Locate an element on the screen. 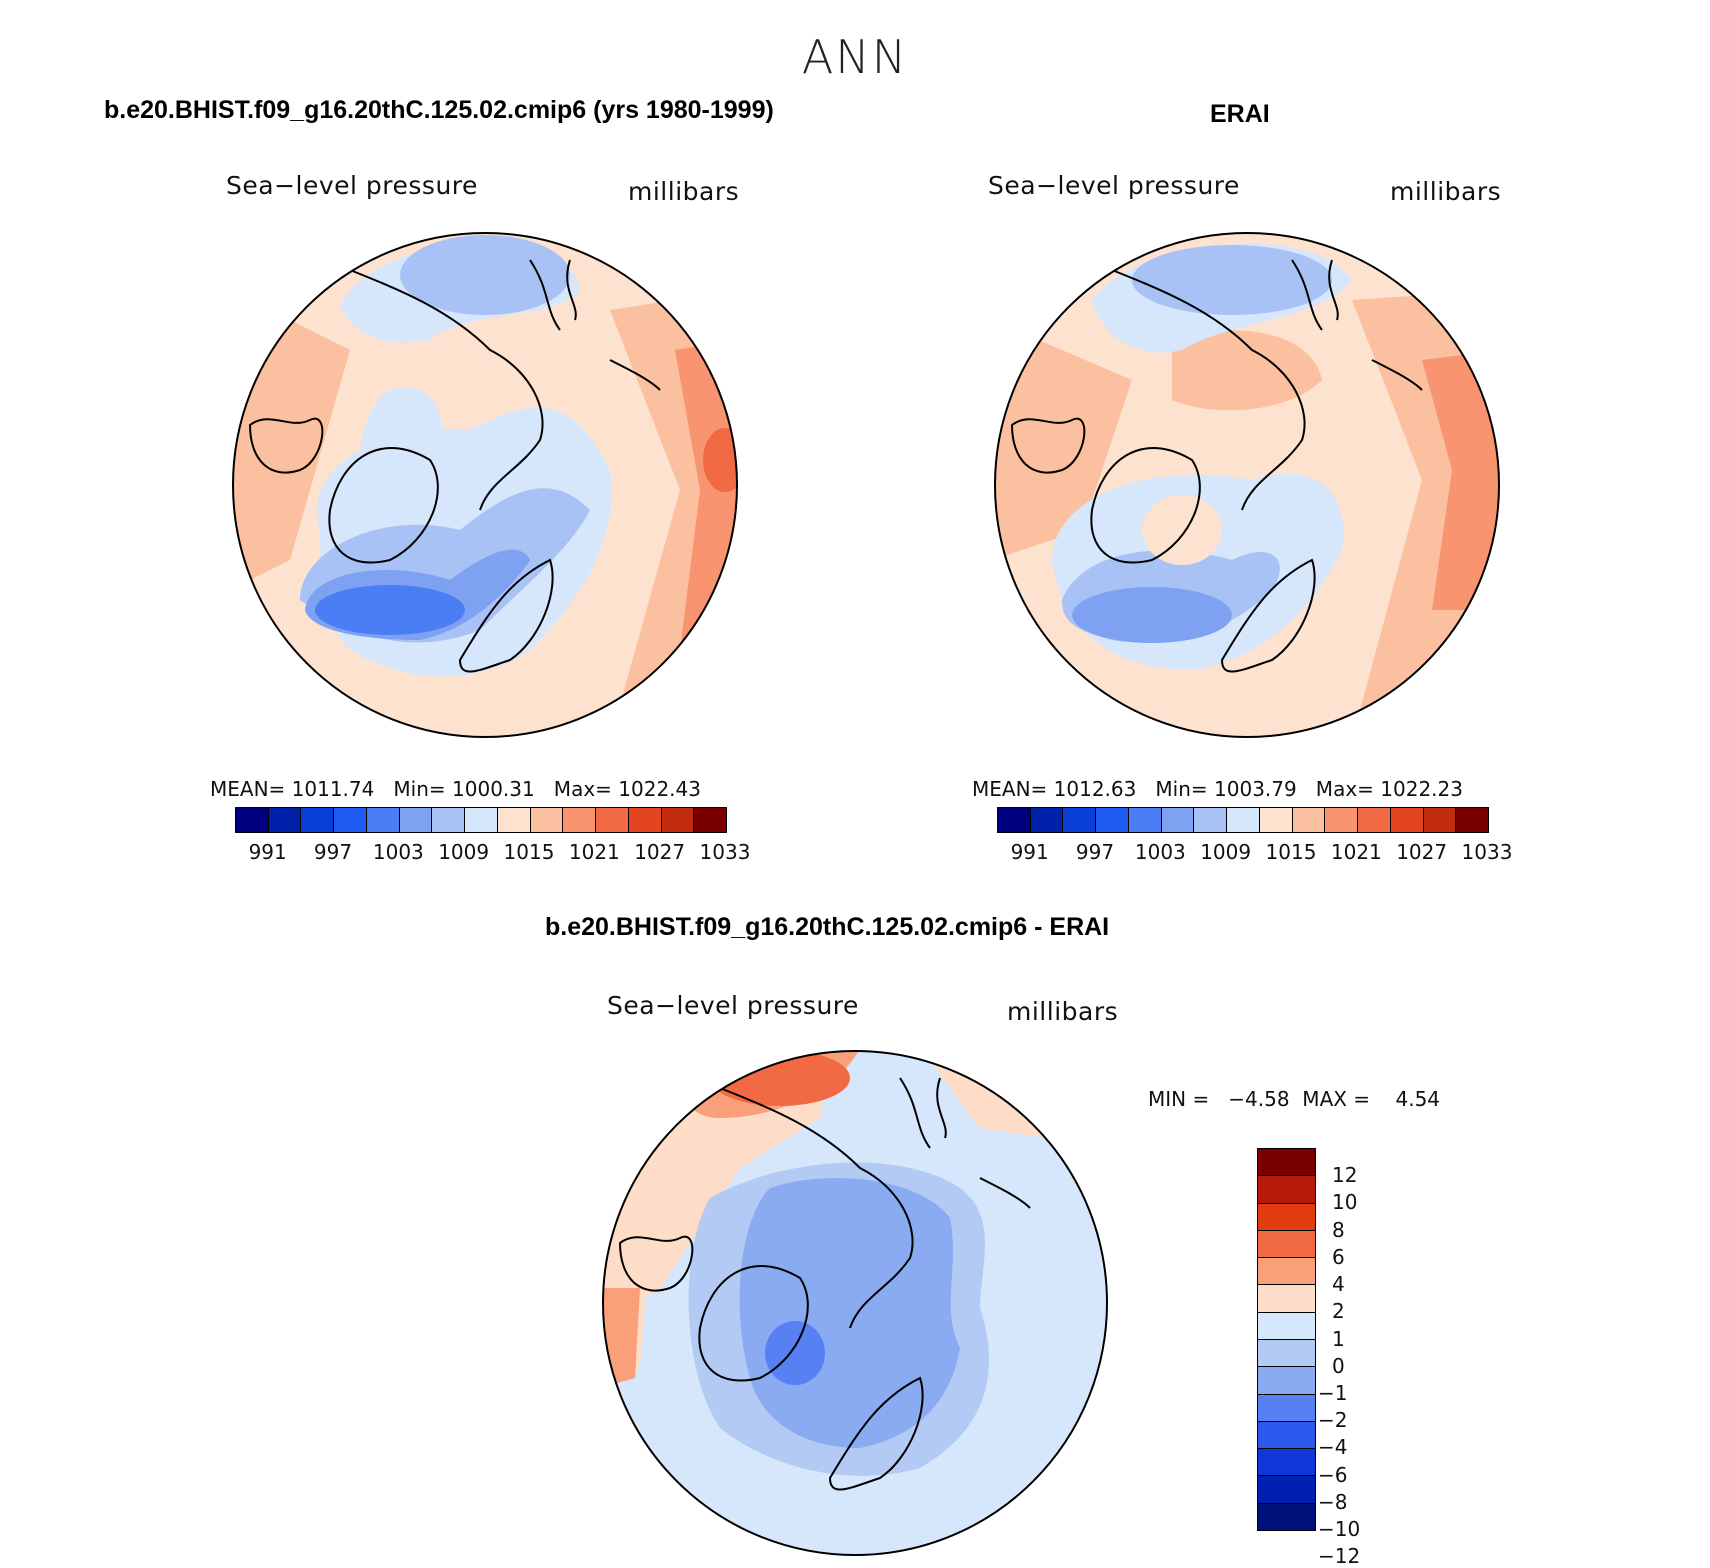  model-units-label: millibars is located at coordinates (684, 191).